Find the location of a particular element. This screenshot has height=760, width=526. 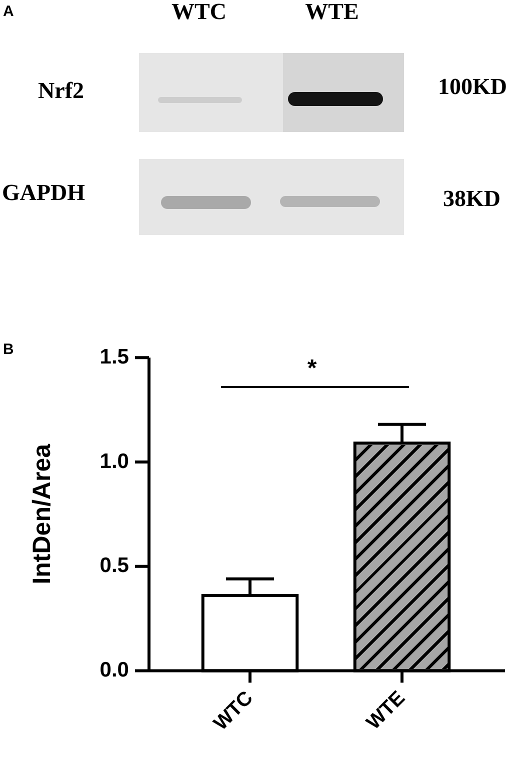

annotation: * is located at coordinates (312, 368).